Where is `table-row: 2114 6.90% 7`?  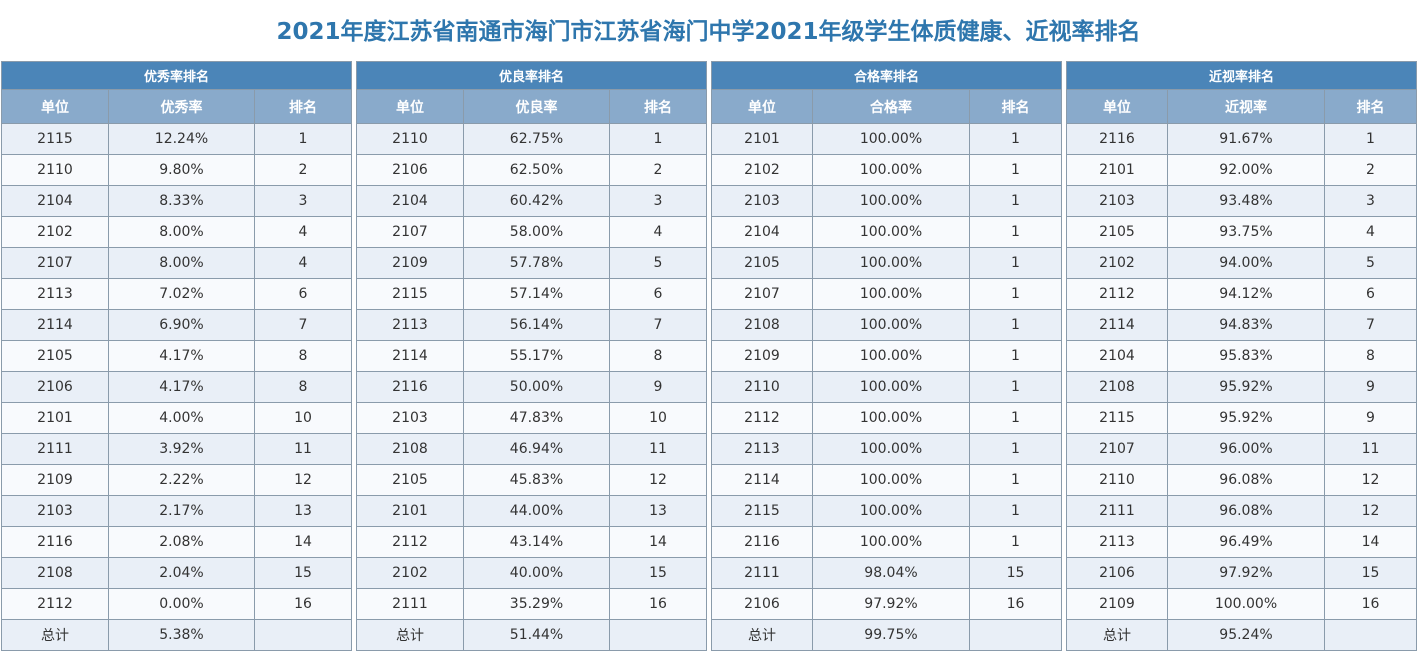
table-row: 2114 6.90% 7 is located at coordinates (177, 325).